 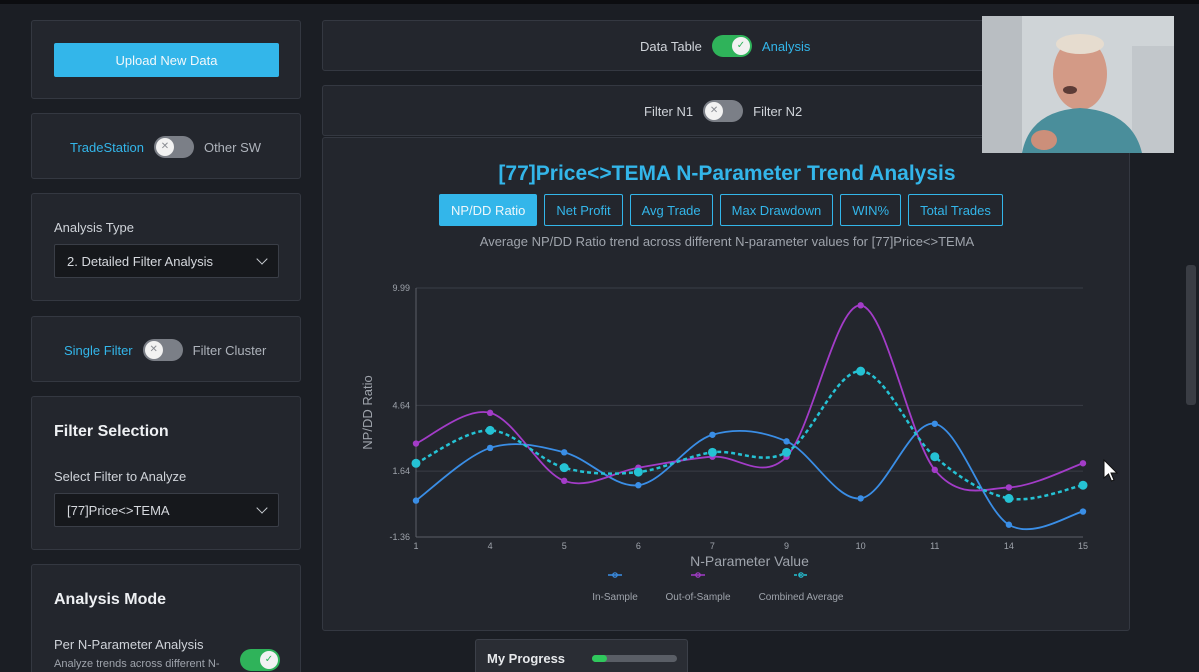 What do you see at coordinates (1083, 546) in the screenshot?
I see `x-tick-label: 15` at bounding box center [1083, 546].